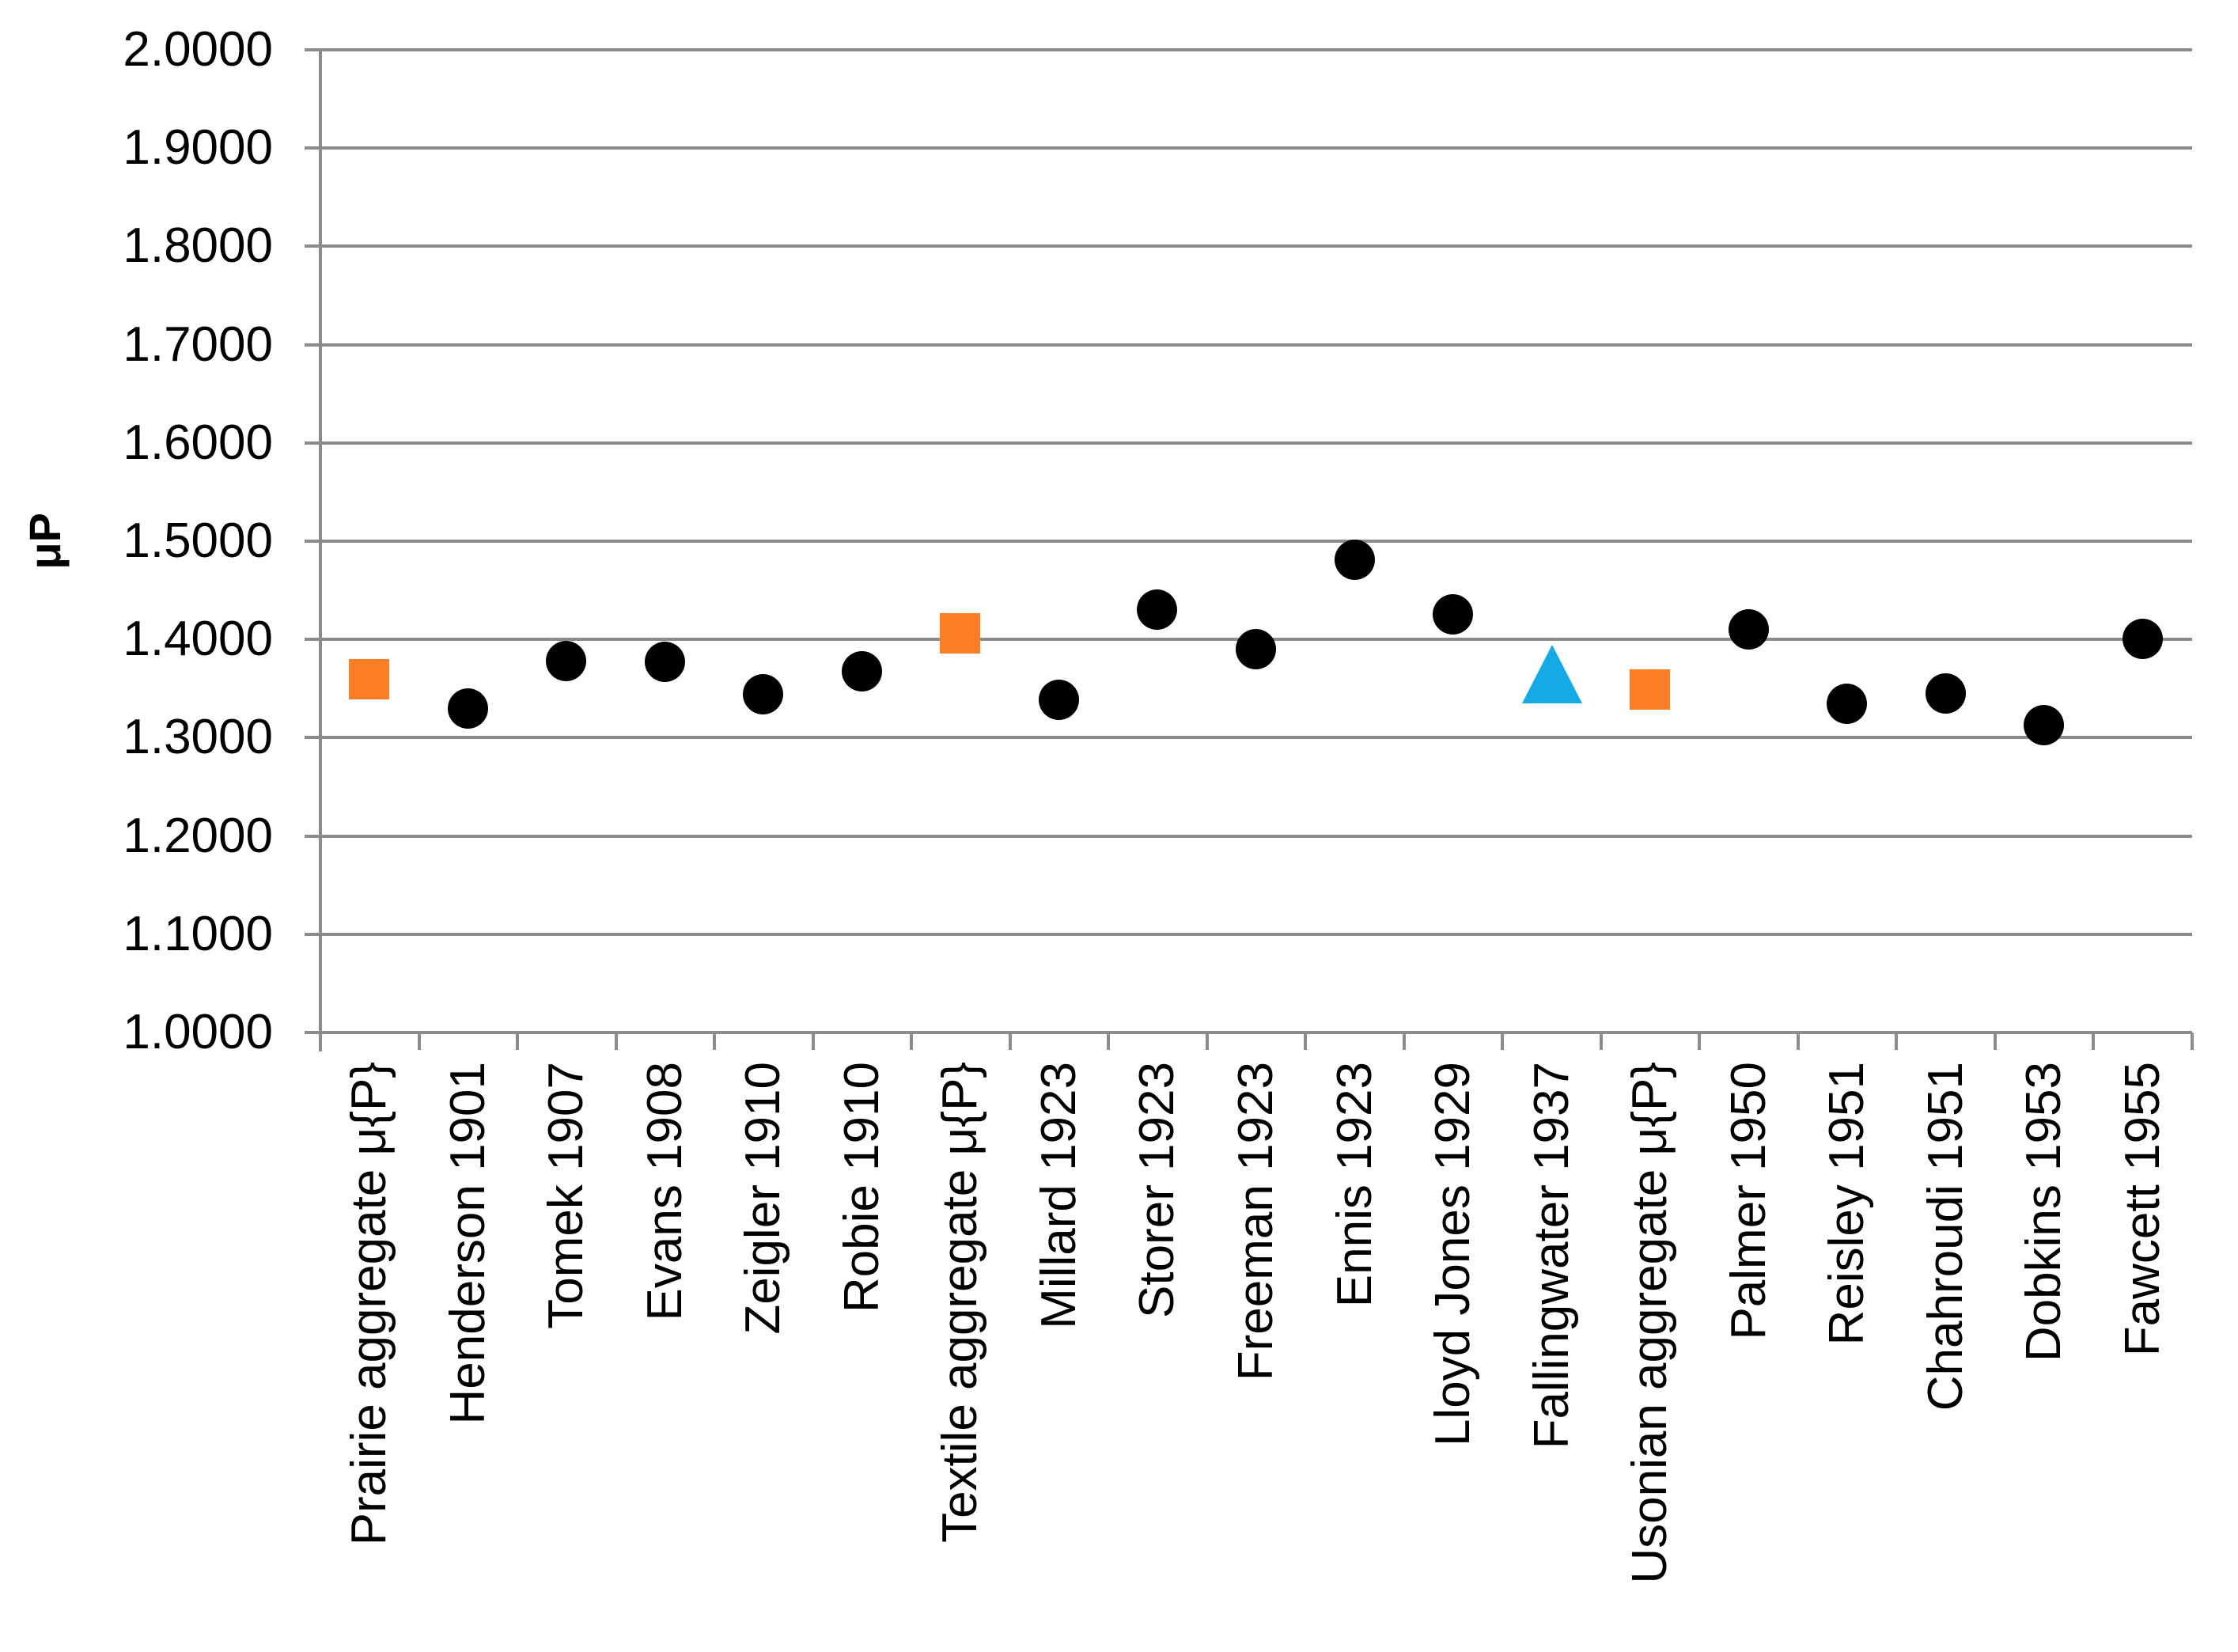 The height and width of the screenshot is (1652, 2238). I want to click on y-tick-label: 1.6000, so click(198, 443).